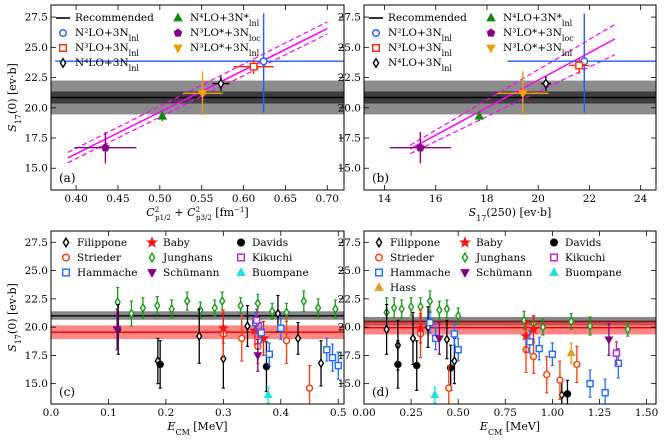 The height and width of the screenshot is (446, 664). Describe the element at coordinates (36, 299) in the screenshot. I see `y-tick-label: 22.5` at that location.